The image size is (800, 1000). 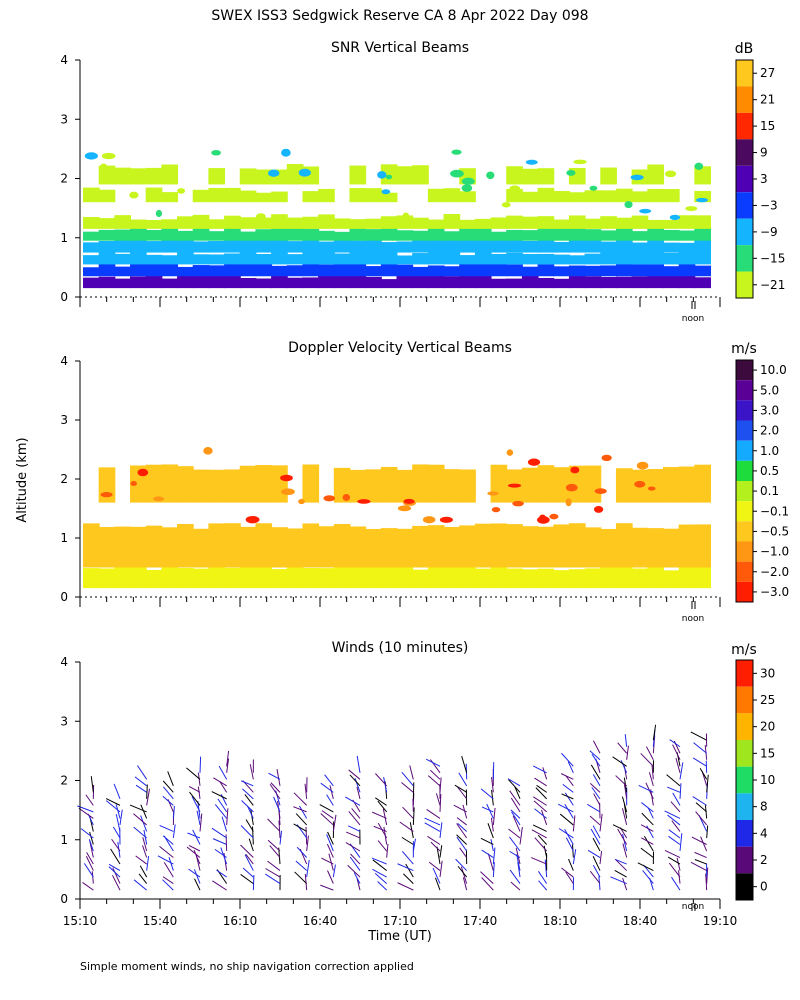 I want to click on x-tick-label: 17:40, so click(x=480, y=921).